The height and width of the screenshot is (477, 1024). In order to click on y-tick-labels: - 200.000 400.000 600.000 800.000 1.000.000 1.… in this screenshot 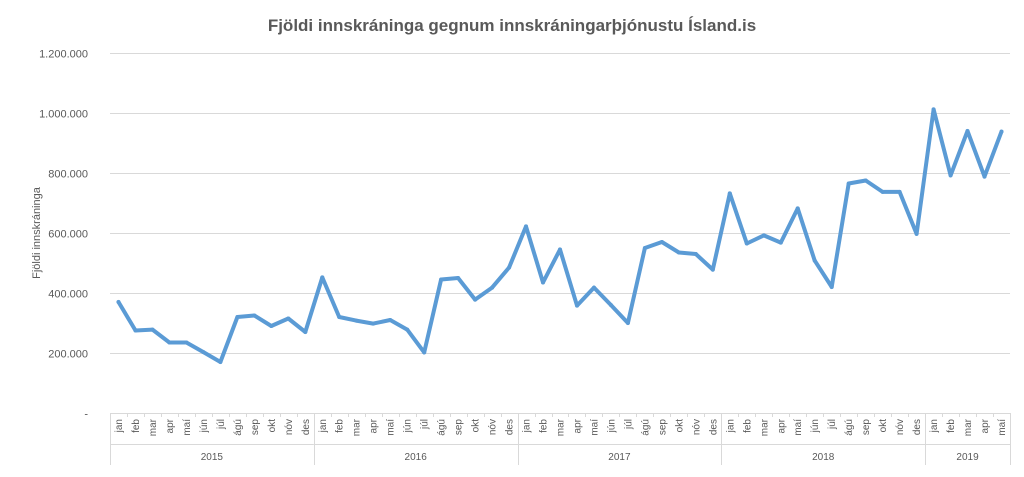, I will do `click(63, 235)`.